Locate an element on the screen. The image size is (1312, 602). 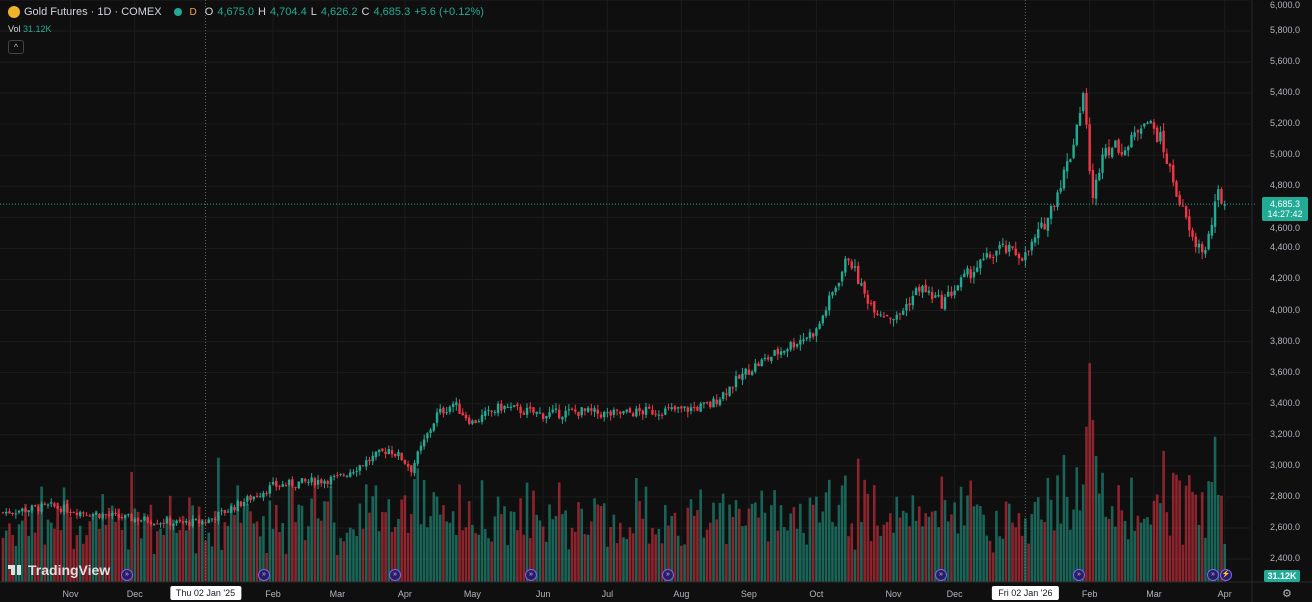
tradingview-watermark: TradingView is located at coordinates (59, 570).